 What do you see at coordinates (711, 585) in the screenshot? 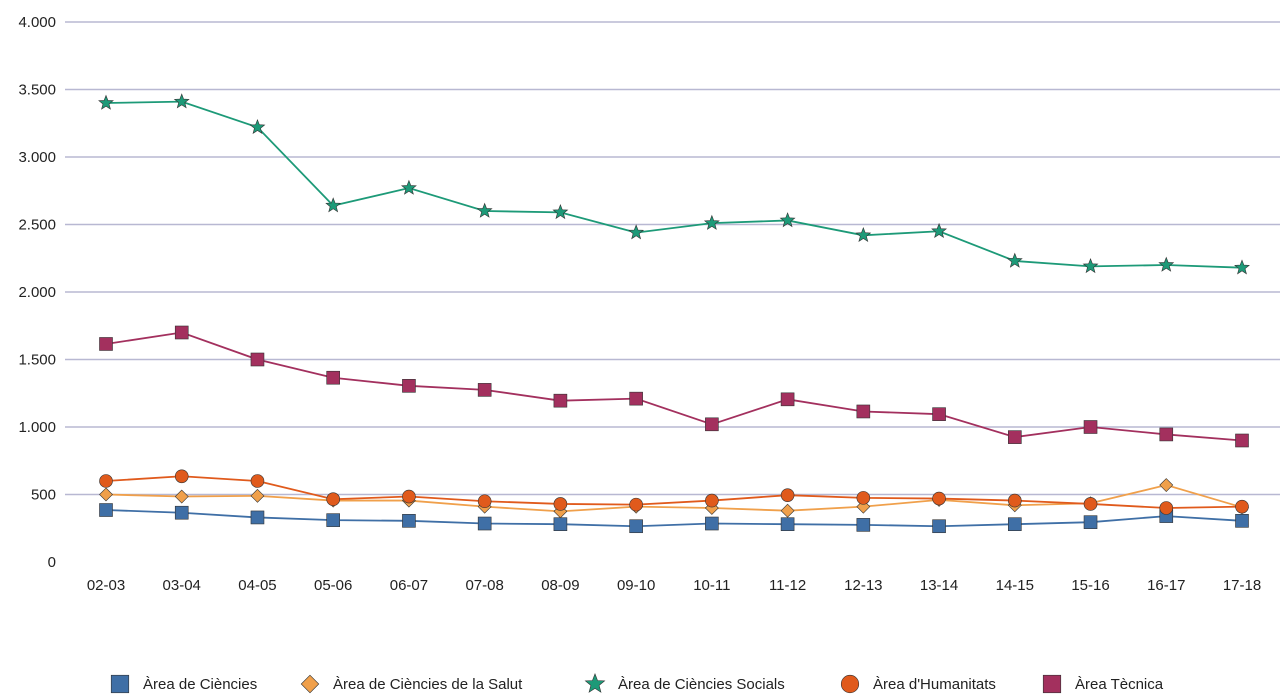
I see `x-tick-label: 10-11` at bounding box center [711, 585].